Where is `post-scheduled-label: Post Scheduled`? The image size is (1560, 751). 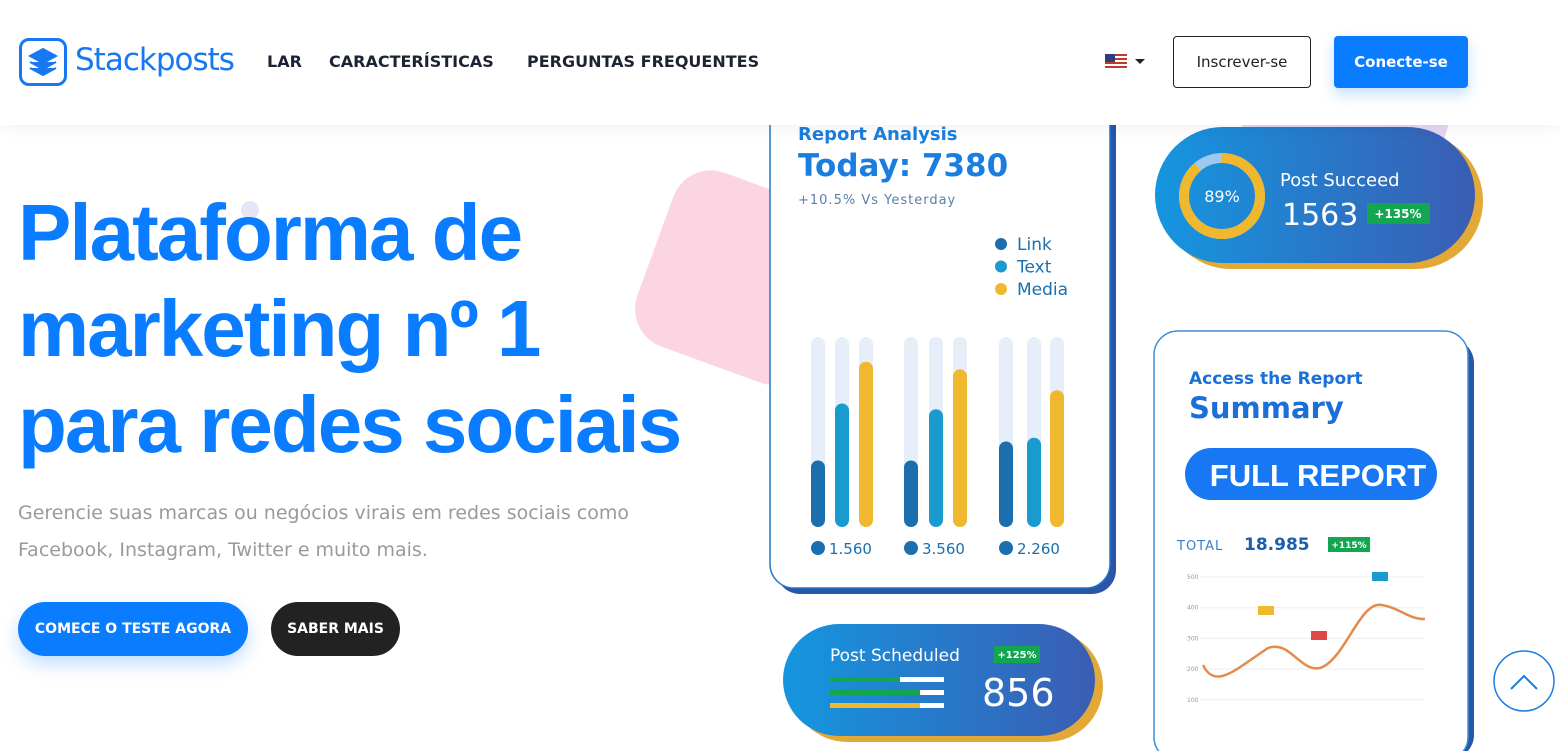
post-scheduled-label: Post Scheduled is located at coordinates (895, 656).